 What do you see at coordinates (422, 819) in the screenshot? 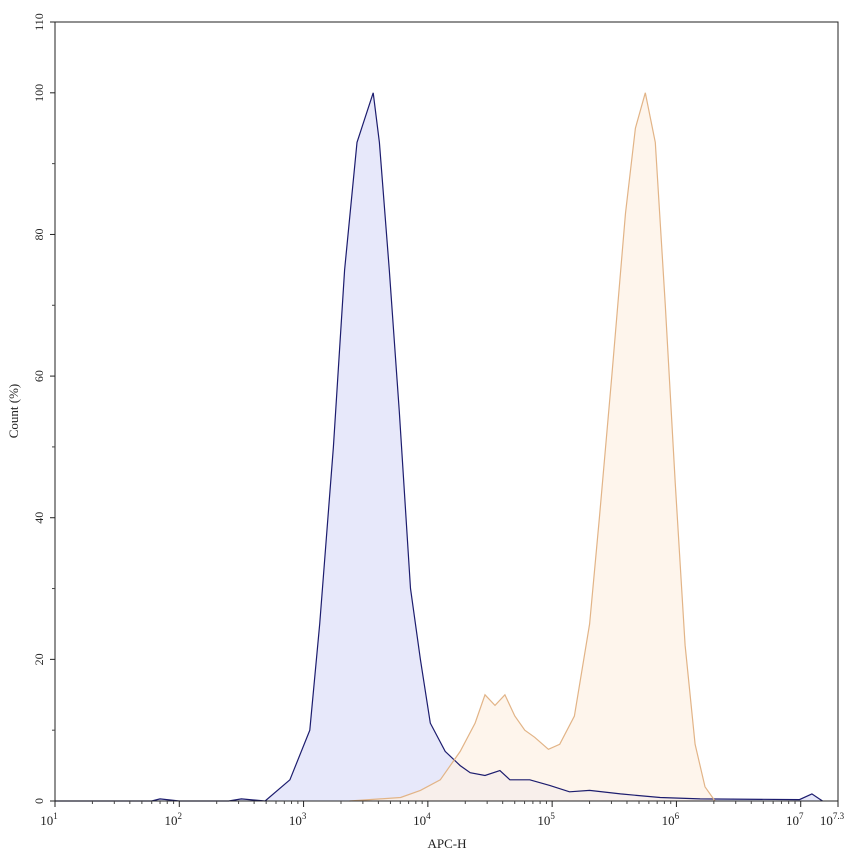
I see `x-tick-label: 10⁴` at bounding box center [422, 819].